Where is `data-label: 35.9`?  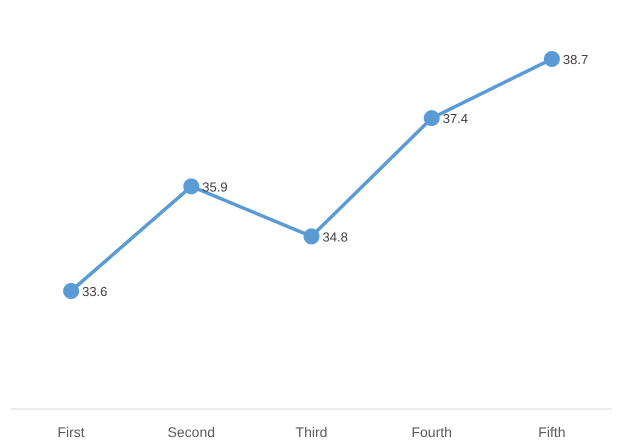
data-label: 35.9 is located at coordinates (215, 186).